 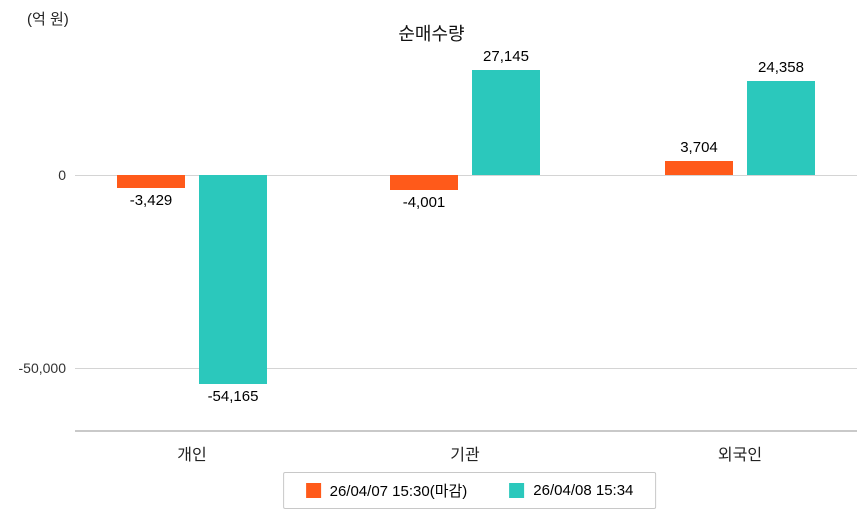 What do you see at coordinates (740, 455) in the screenshot?
I see `category-label-2: 외국인` at bounding box center [740, 455].